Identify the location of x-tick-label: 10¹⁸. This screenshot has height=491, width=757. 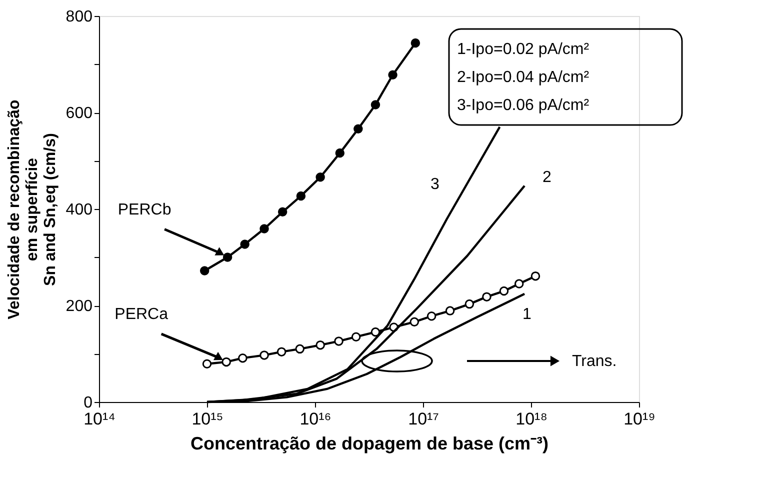
(532, 419).